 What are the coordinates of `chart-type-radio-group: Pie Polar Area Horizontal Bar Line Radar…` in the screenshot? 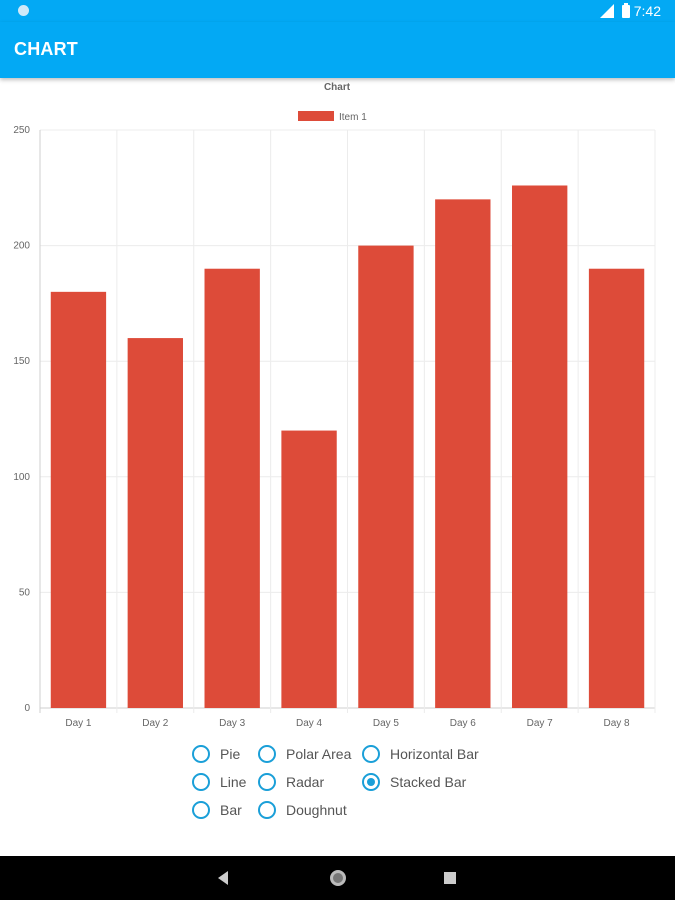 It's located at (352, 785).